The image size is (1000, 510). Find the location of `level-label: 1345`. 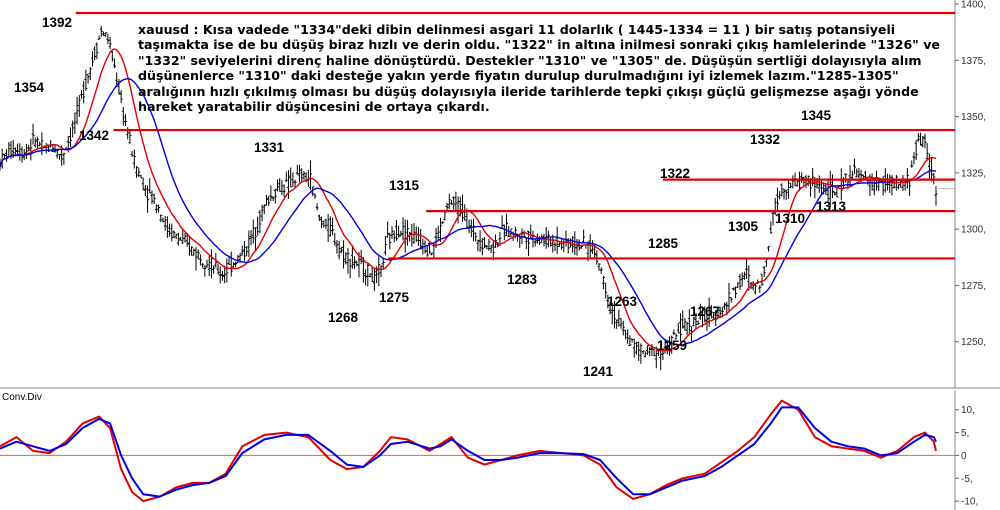

level-label: 1345 is located at coordinates (816, 115).